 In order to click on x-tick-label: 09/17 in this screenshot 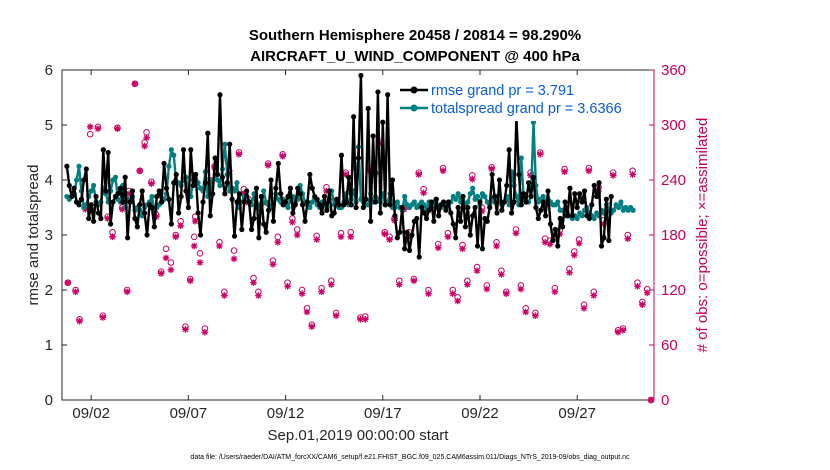, I will do `click(383, 413)`.